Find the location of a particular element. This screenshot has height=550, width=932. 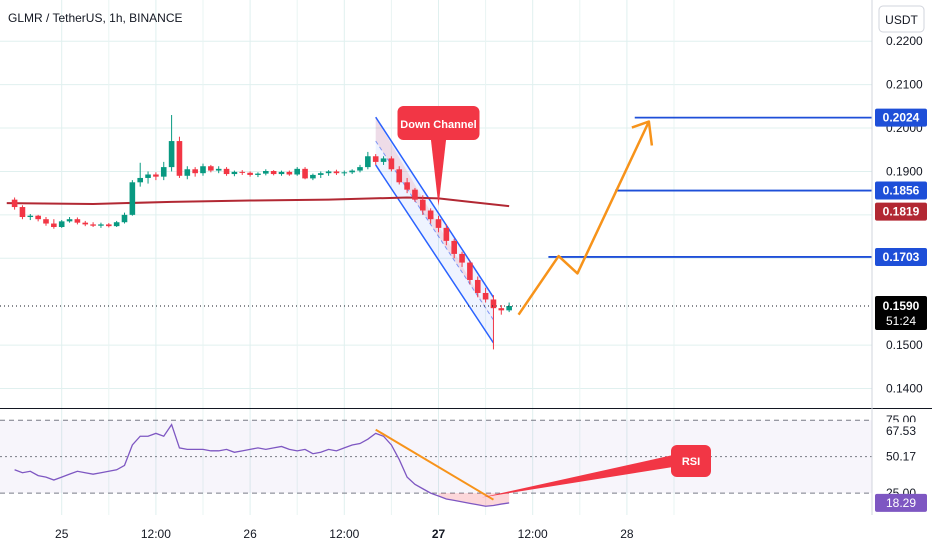

currency-button: USDT is located at coordinates (901, 19).